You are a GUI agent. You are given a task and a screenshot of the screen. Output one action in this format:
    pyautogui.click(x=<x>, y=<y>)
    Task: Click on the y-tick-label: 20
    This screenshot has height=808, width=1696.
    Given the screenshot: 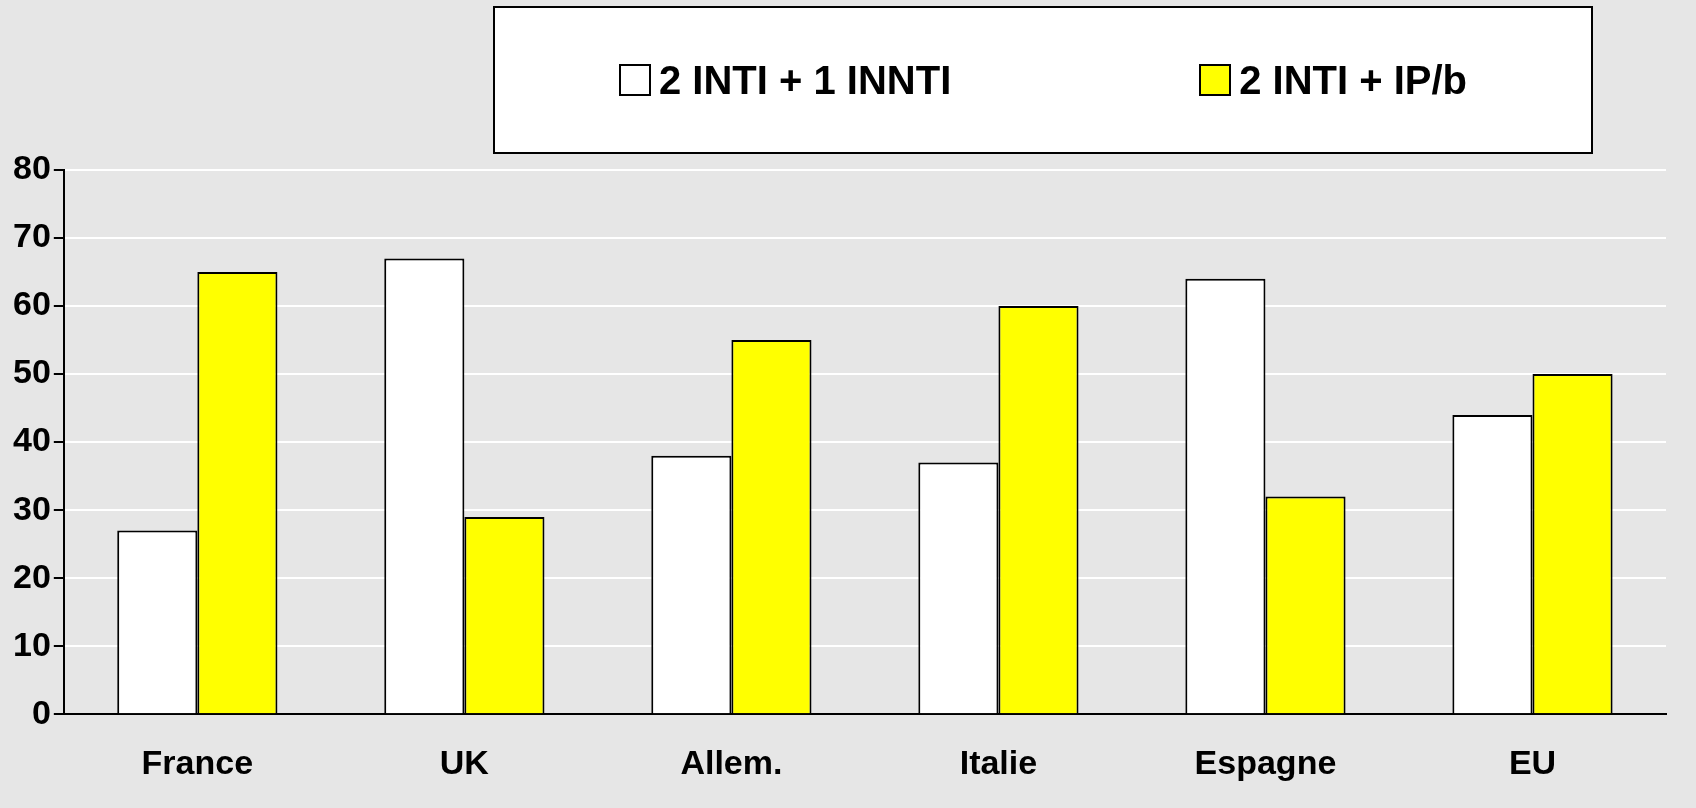 What is the action you would take?
    pyautogui.click(x=31, y=575)
    